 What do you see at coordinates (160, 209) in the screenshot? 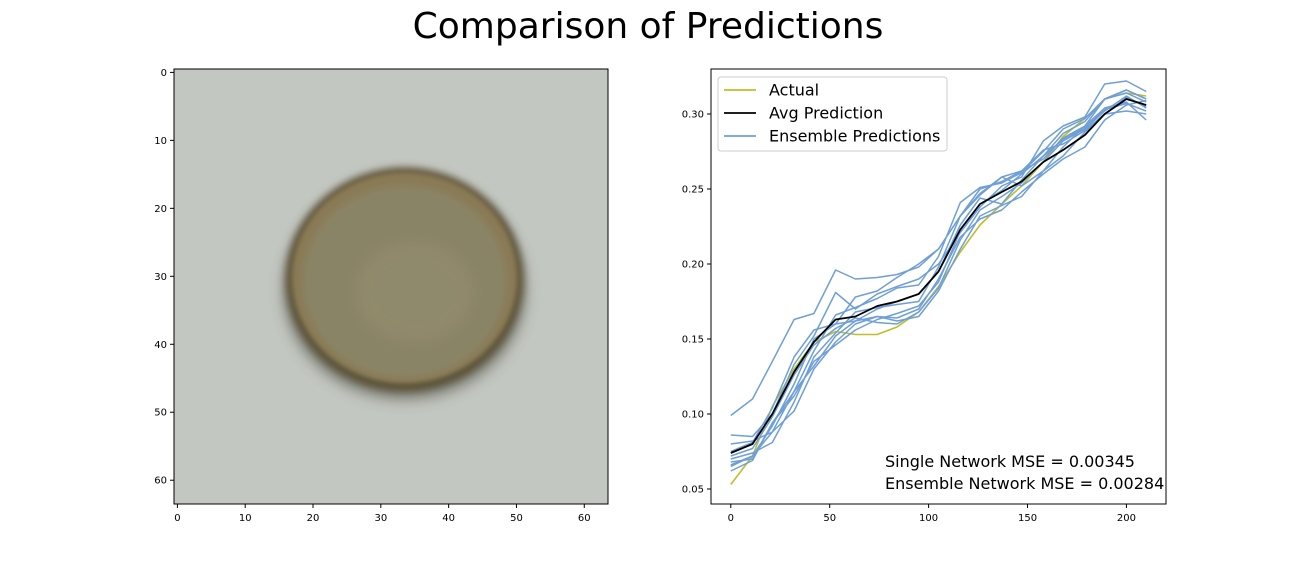
I see `image-y-tick-label: 20` at bounding box center [160, 209].